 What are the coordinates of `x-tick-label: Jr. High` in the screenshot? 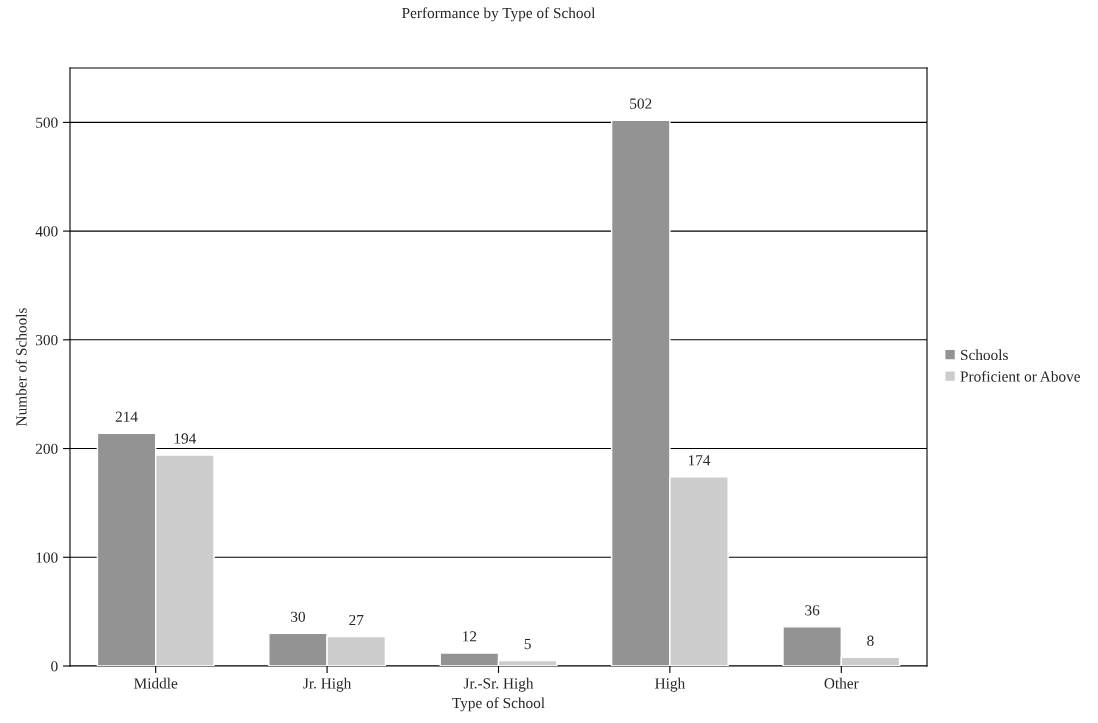 It's located at (327, 684).